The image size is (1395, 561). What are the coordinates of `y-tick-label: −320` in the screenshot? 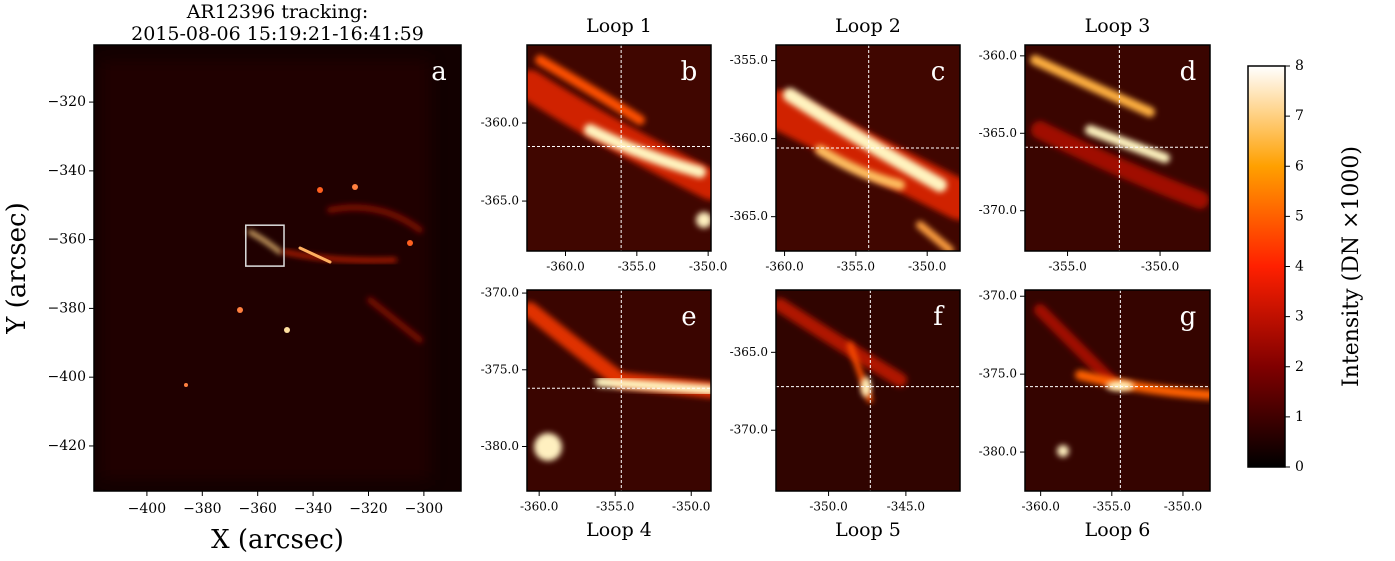 It's located at (67, 102).